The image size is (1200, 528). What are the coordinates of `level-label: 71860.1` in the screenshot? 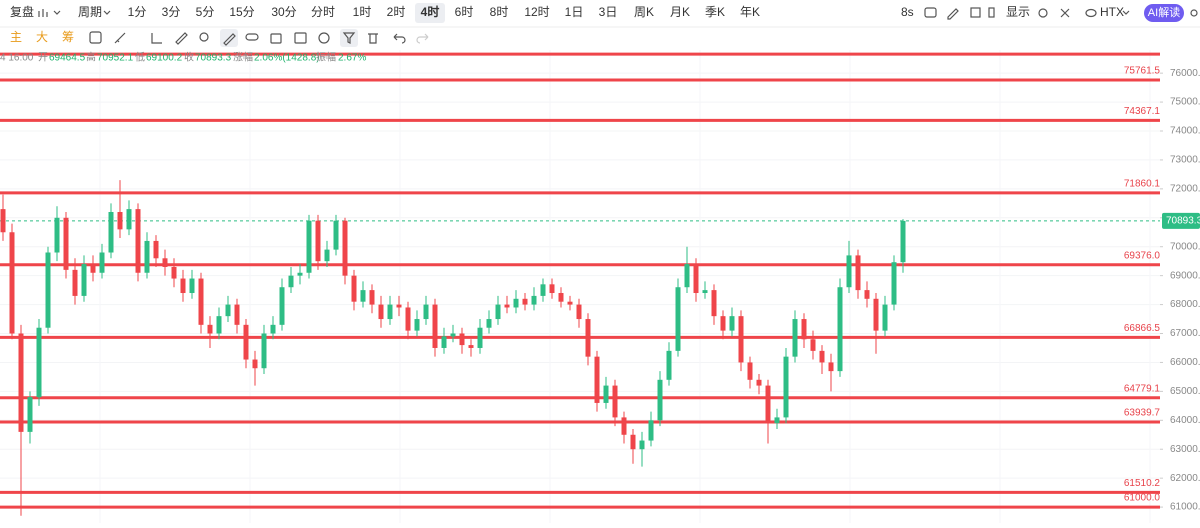 It's located at (1142, 184).